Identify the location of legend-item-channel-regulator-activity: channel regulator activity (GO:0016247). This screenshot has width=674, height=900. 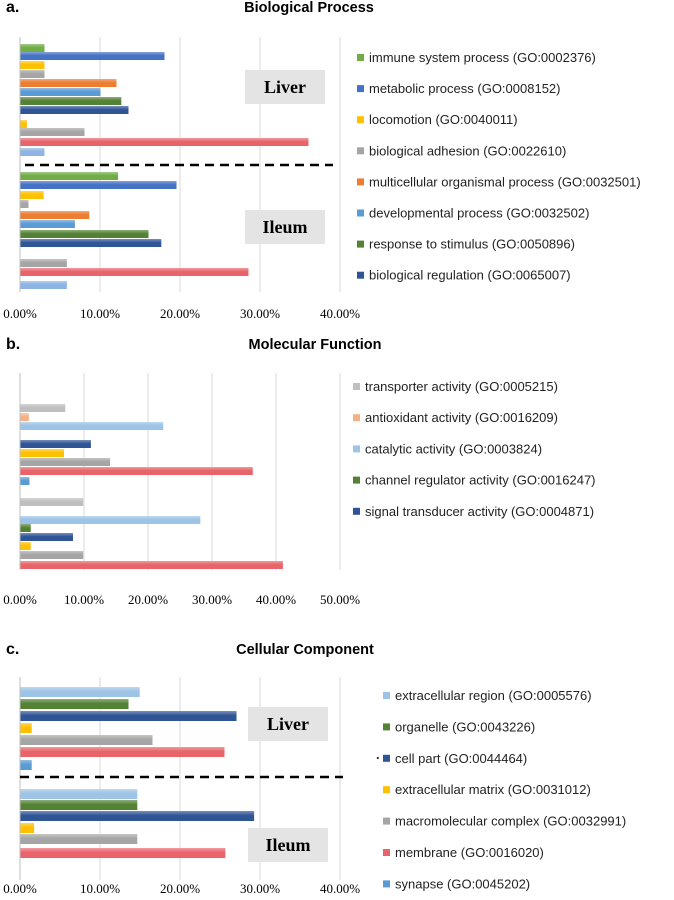
(480, 480).